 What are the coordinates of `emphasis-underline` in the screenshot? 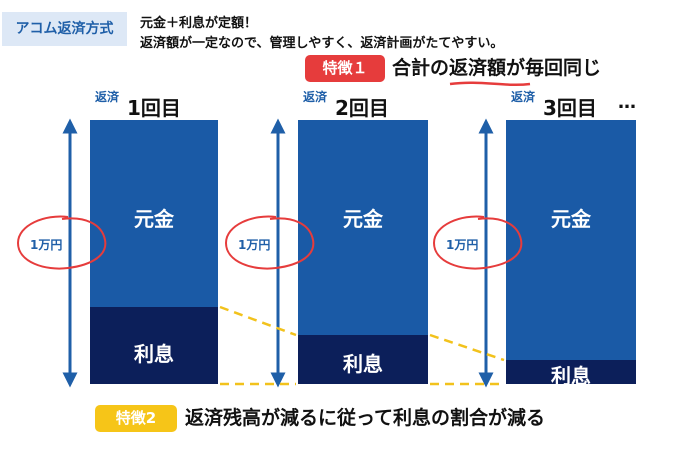 It's located at (490, 84).